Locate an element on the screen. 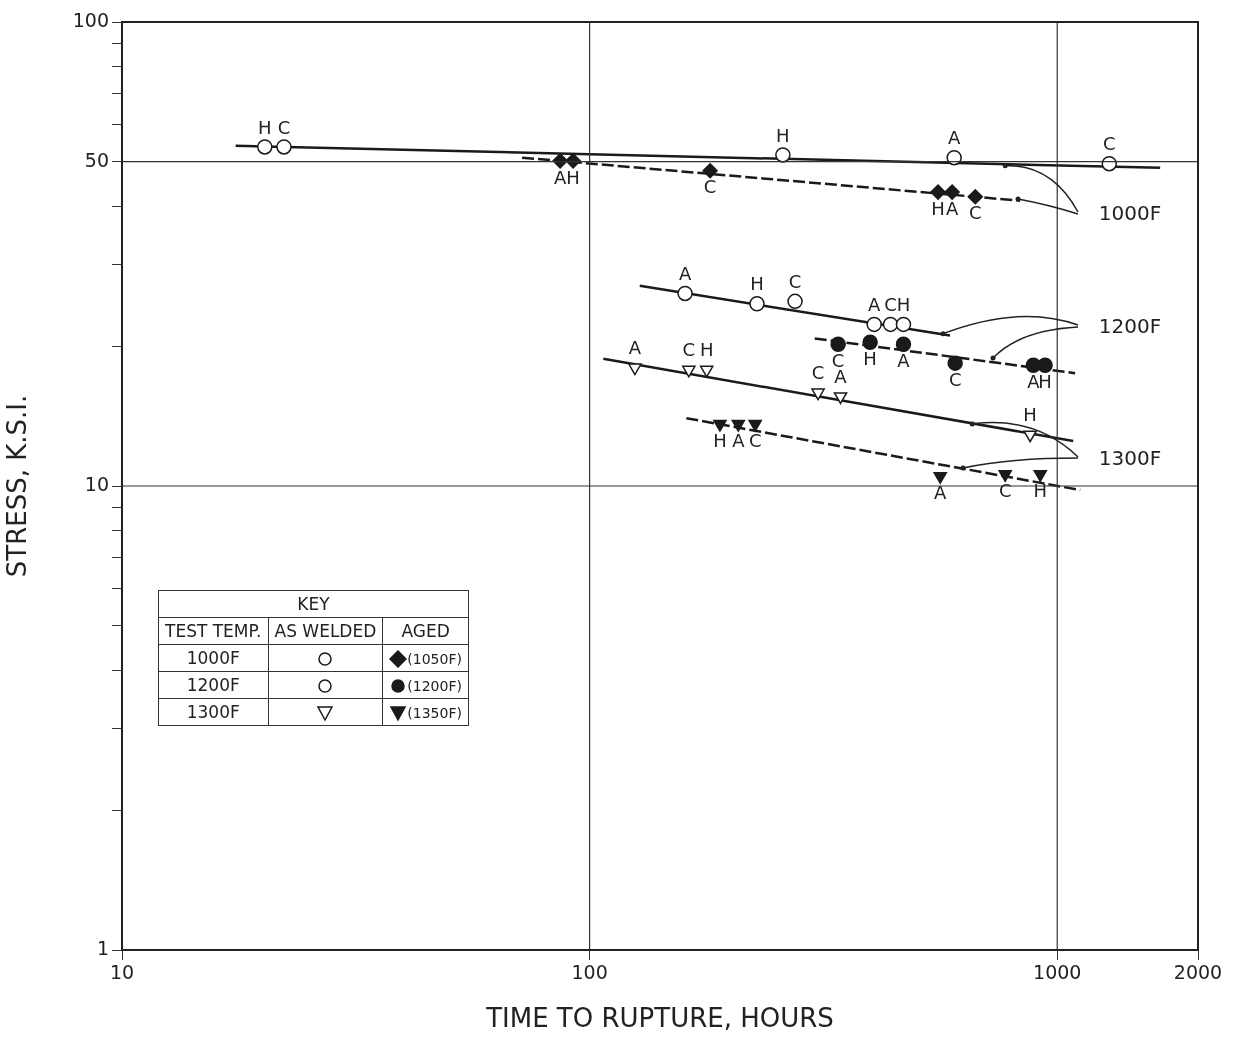  y-tick-label: 1 is located at coordinates (102, 947).